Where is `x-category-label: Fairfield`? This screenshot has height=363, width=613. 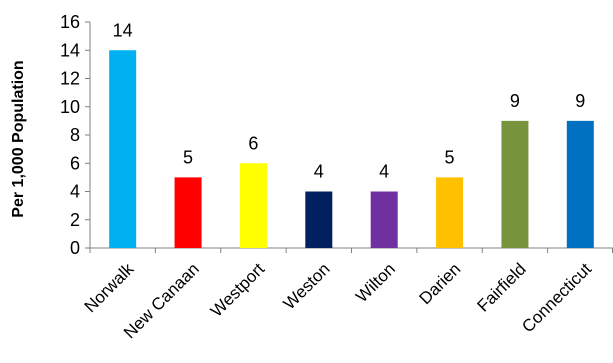 x-category-label: Fairfield is located at coordinates (502, 287).